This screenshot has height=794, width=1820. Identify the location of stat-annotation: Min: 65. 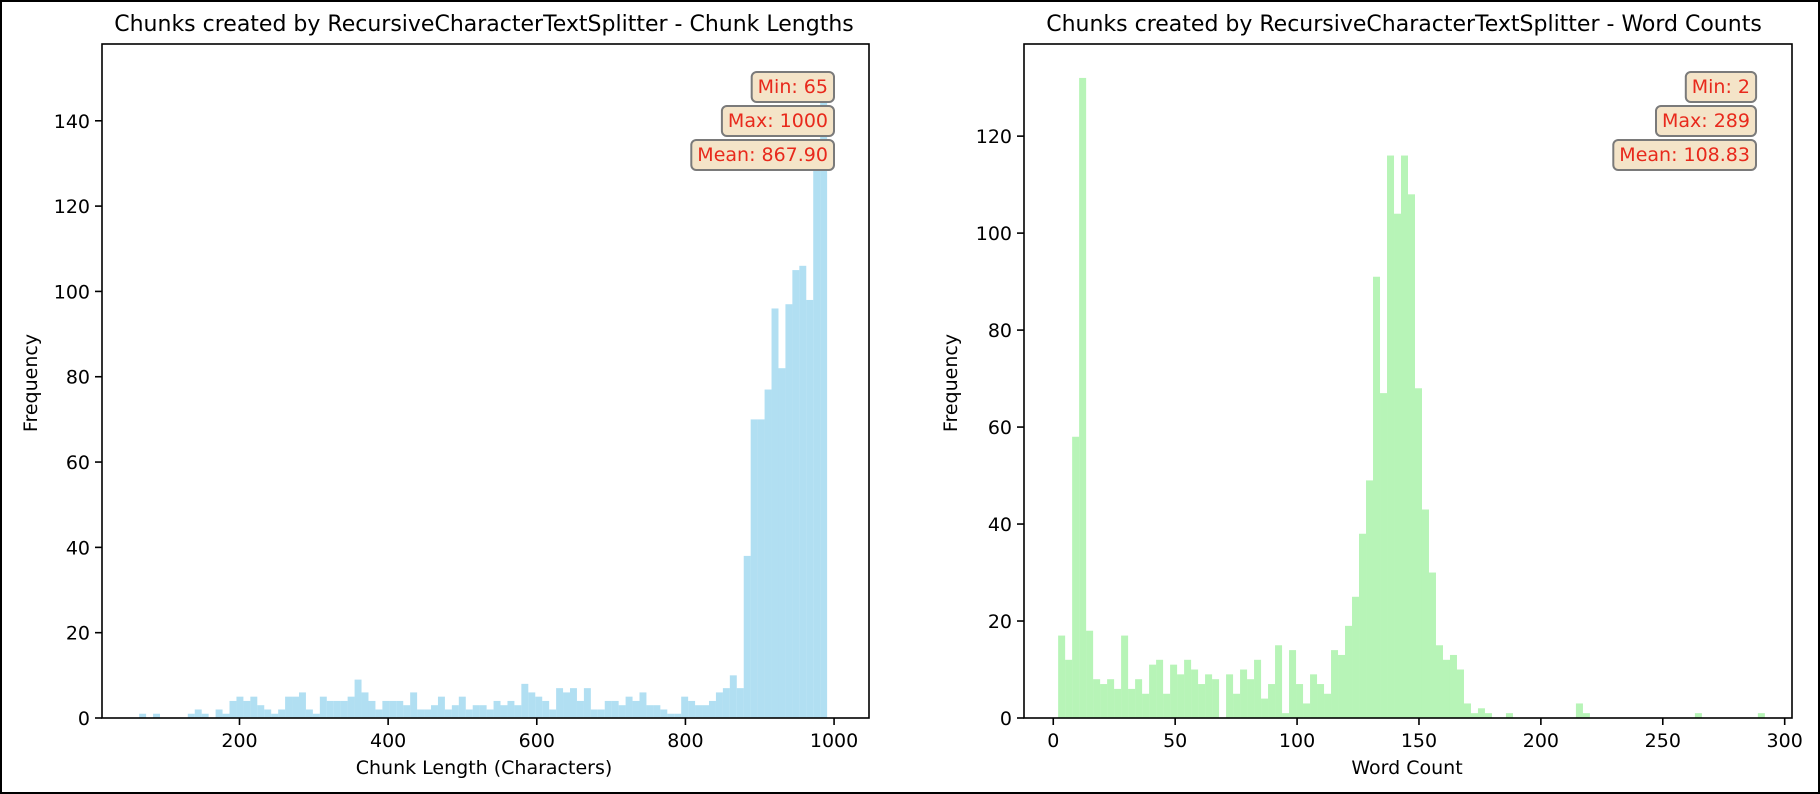
(793, 87).